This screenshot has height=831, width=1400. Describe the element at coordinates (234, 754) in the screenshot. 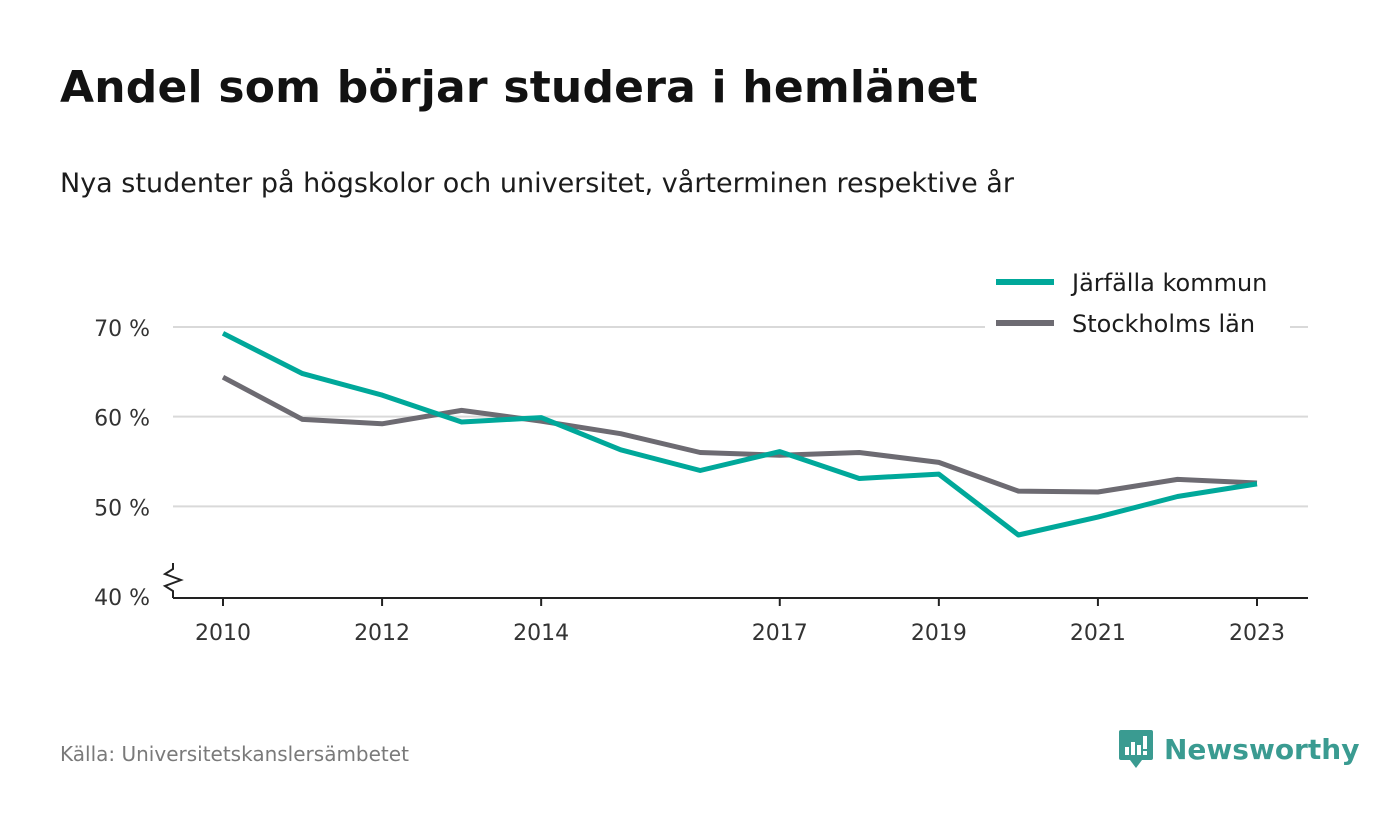

I see `source-note: Källa: Universitetskanslersämbetet` at that location.